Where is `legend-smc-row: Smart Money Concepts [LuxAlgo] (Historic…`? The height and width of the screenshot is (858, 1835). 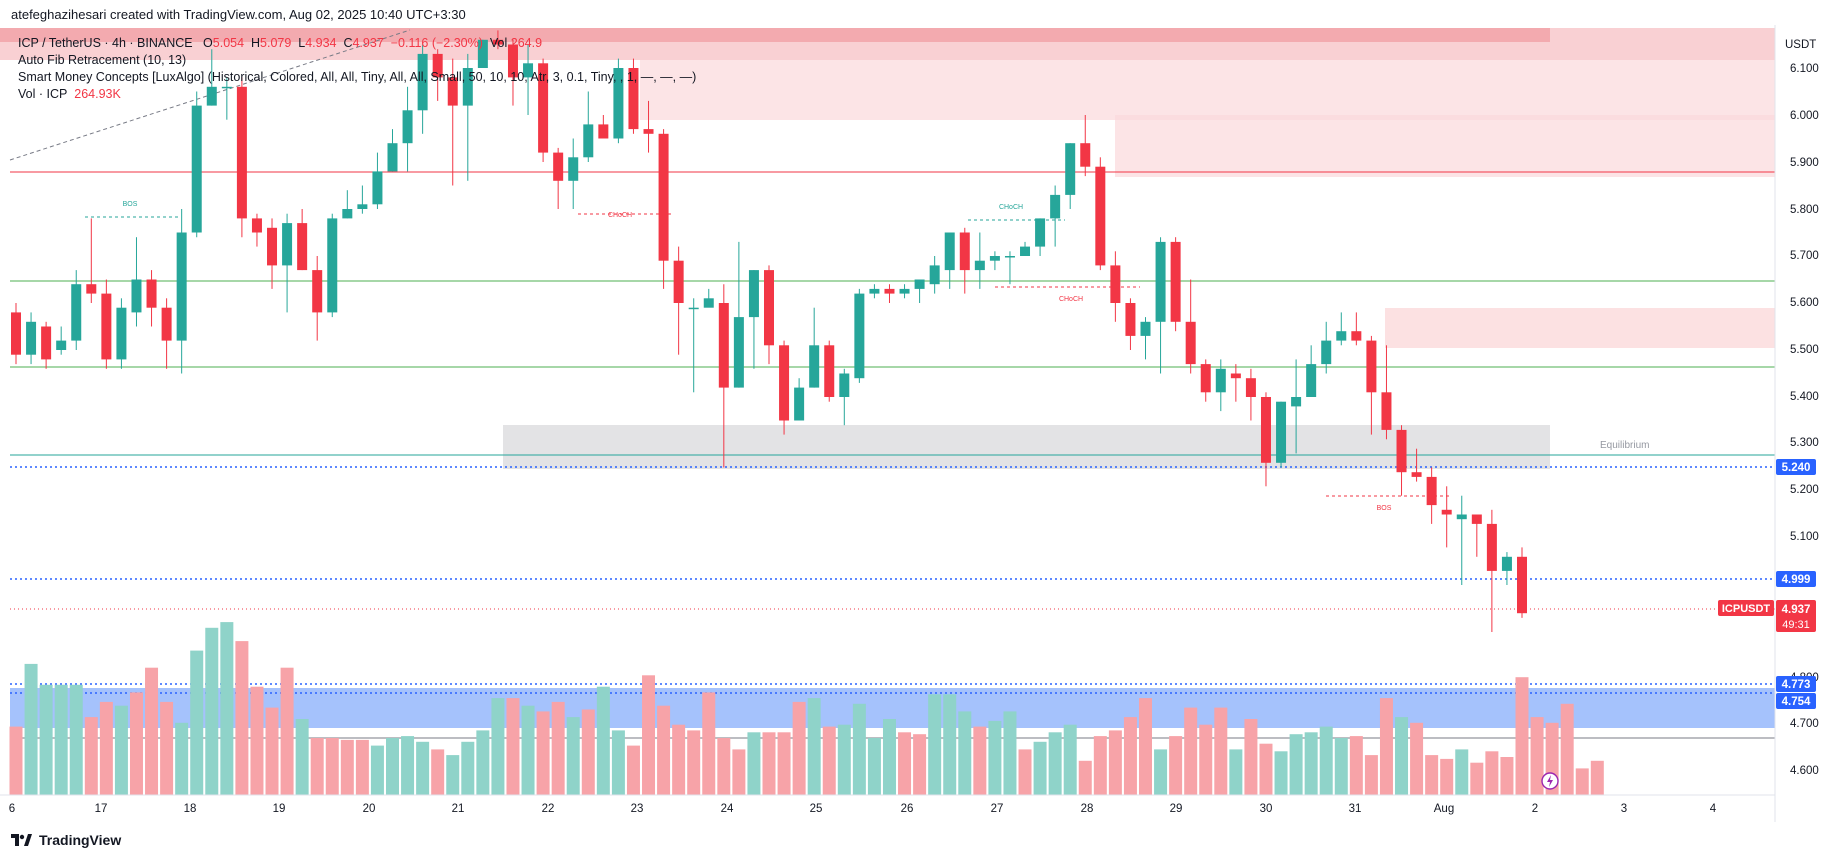
legend-smc-row: Smart Money Concepts [LuxAlgo] (Historic… is located at coordinates (357, 77).